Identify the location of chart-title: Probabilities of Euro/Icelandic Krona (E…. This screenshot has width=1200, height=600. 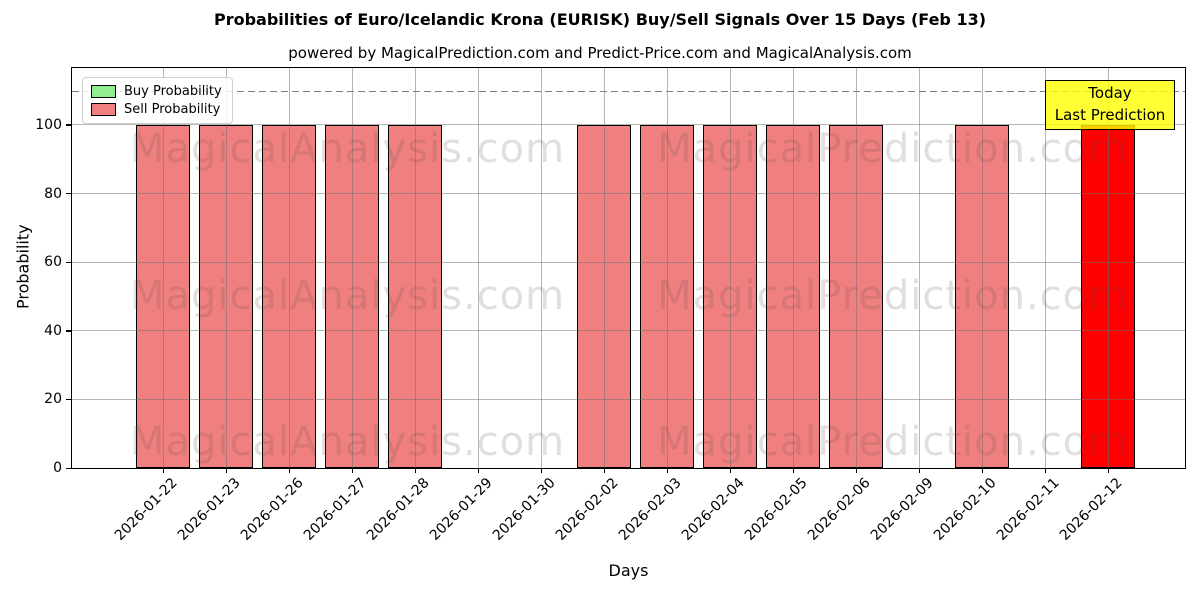
(600, 19).